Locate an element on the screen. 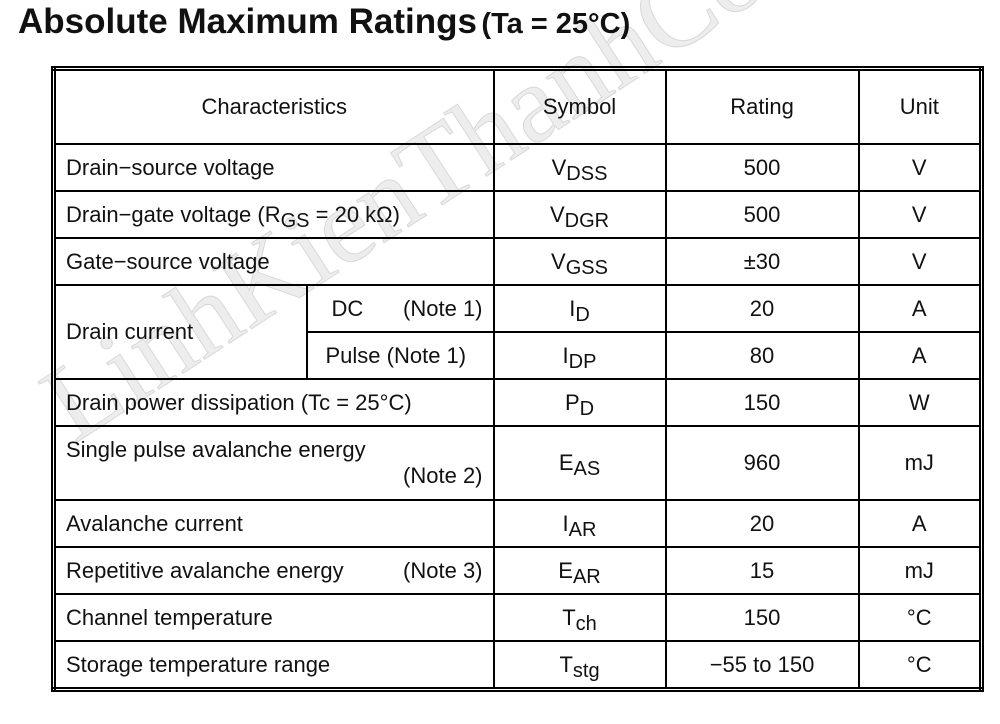  characteristic: Channel temperature is located at coordinates (273, 617).